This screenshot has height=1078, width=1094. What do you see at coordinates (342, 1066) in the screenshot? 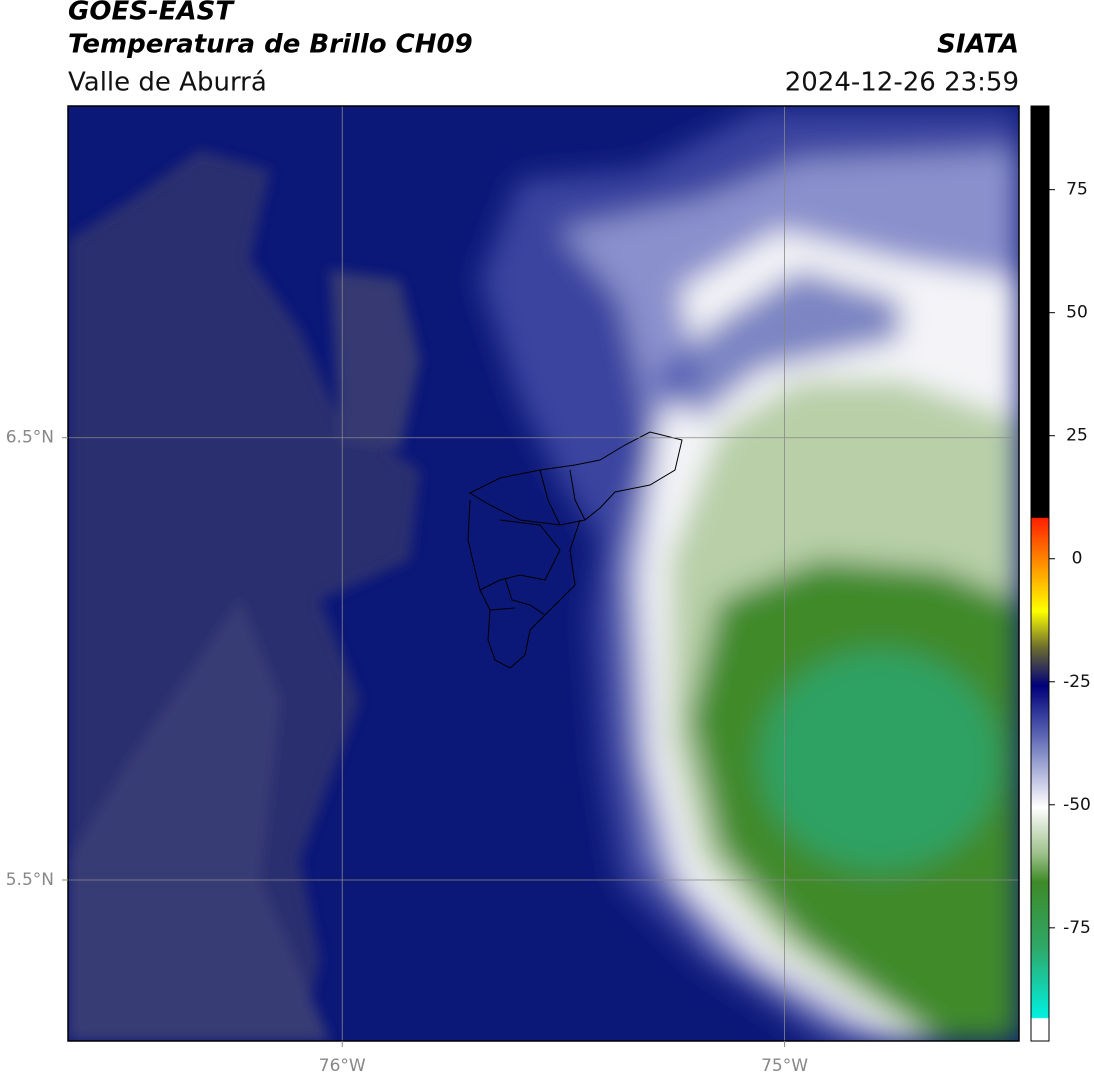
I see `x-tick-label: 76°W` at bounding box center [342, 1066].